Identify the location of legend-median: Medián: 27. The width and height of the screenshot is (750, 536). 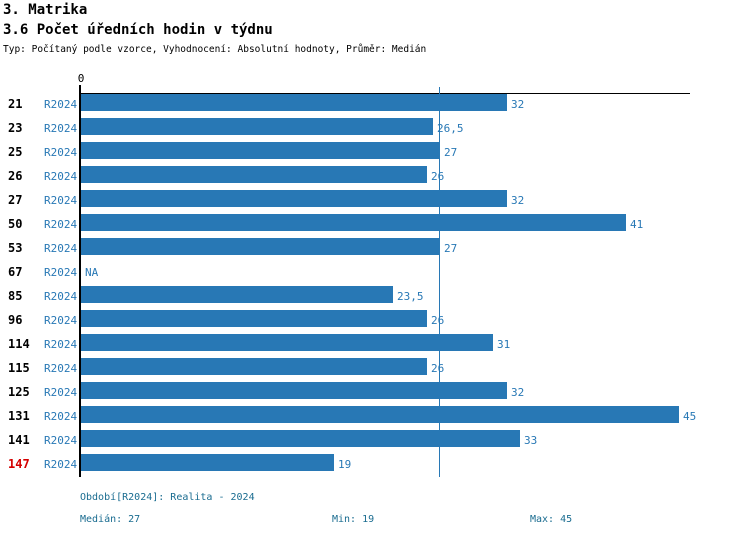
(110, 519).